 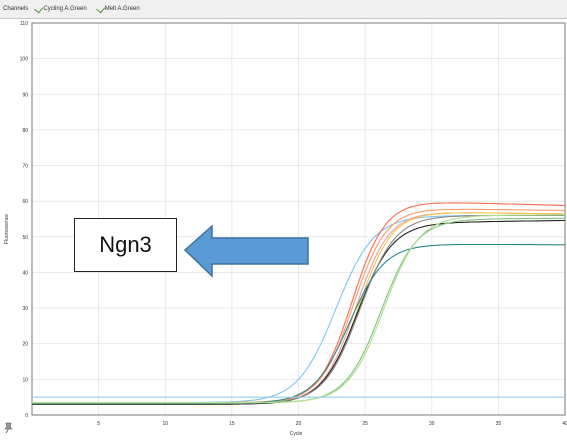 I want to click on tab-melt-a-green: Melt A.Green, so click(x=118, y=8).